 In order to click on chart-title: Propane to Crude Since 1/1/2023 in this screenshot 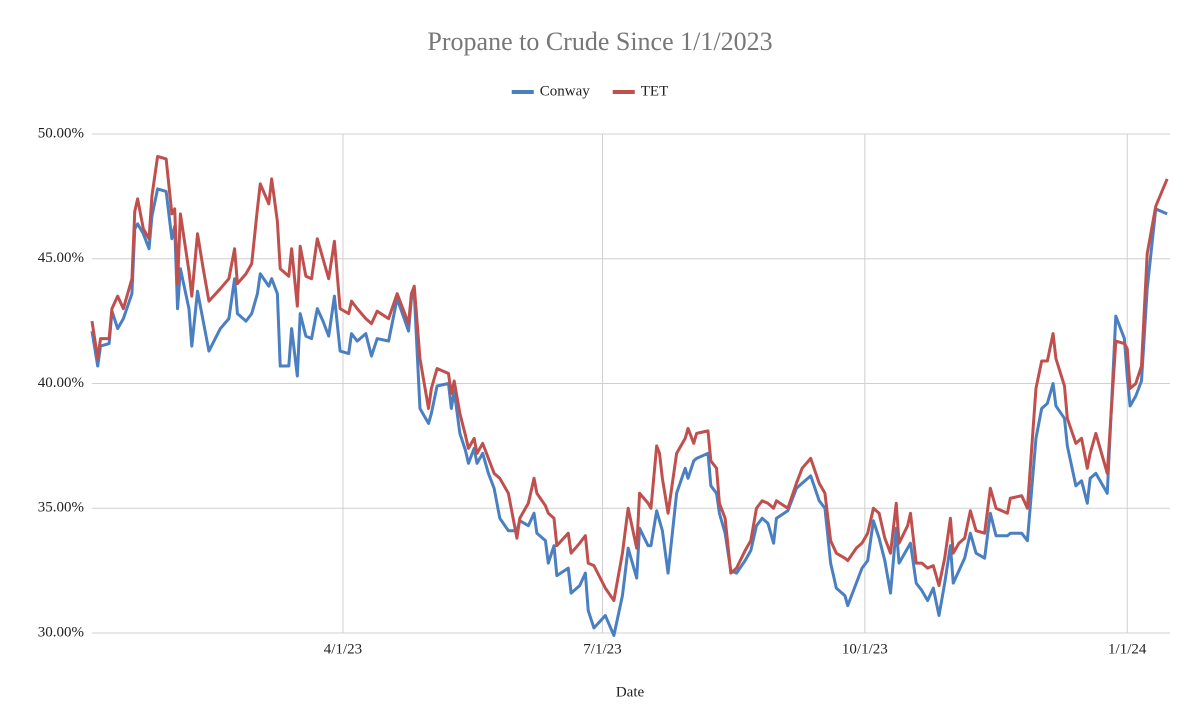, I will do `click(599, 41)`.